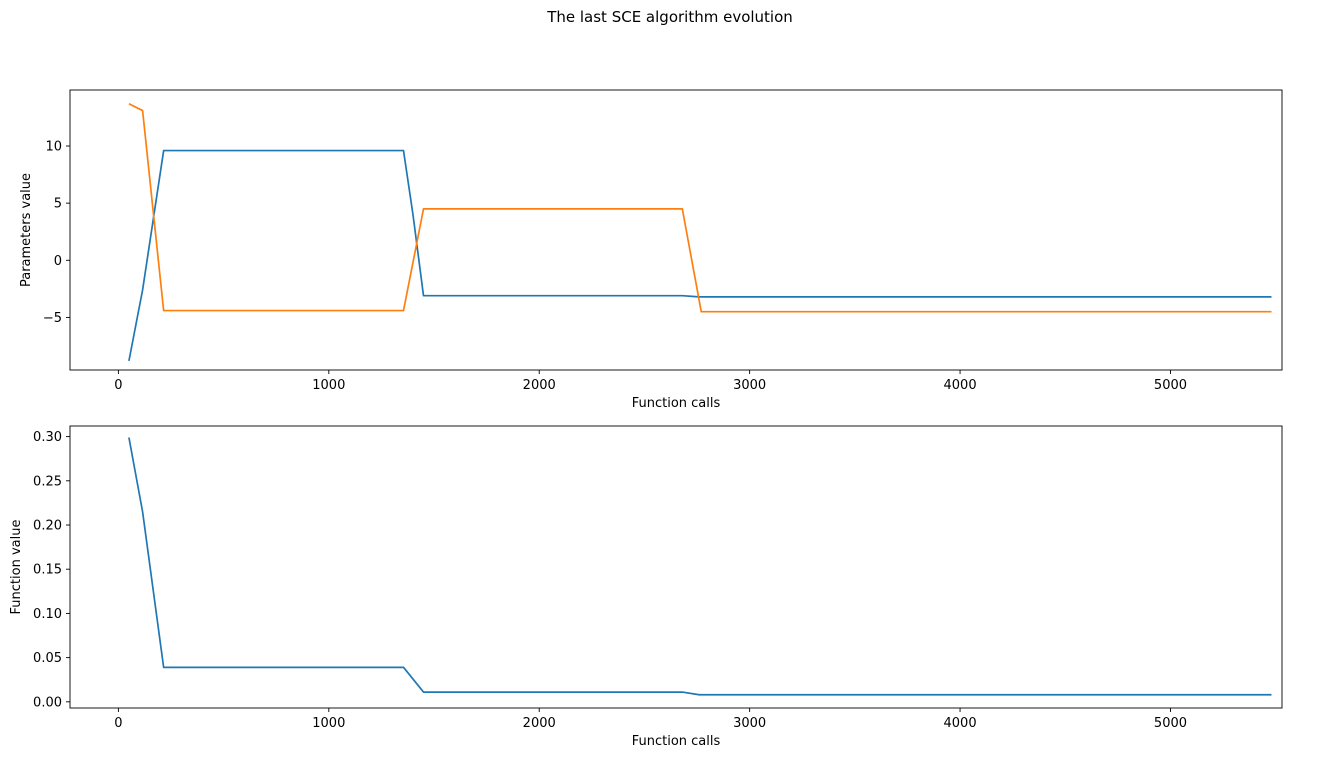 Image resolution: width=1320 pixels, height=759 pixels. I want to click on y-tick-label: 0.20, so click(47, 526).